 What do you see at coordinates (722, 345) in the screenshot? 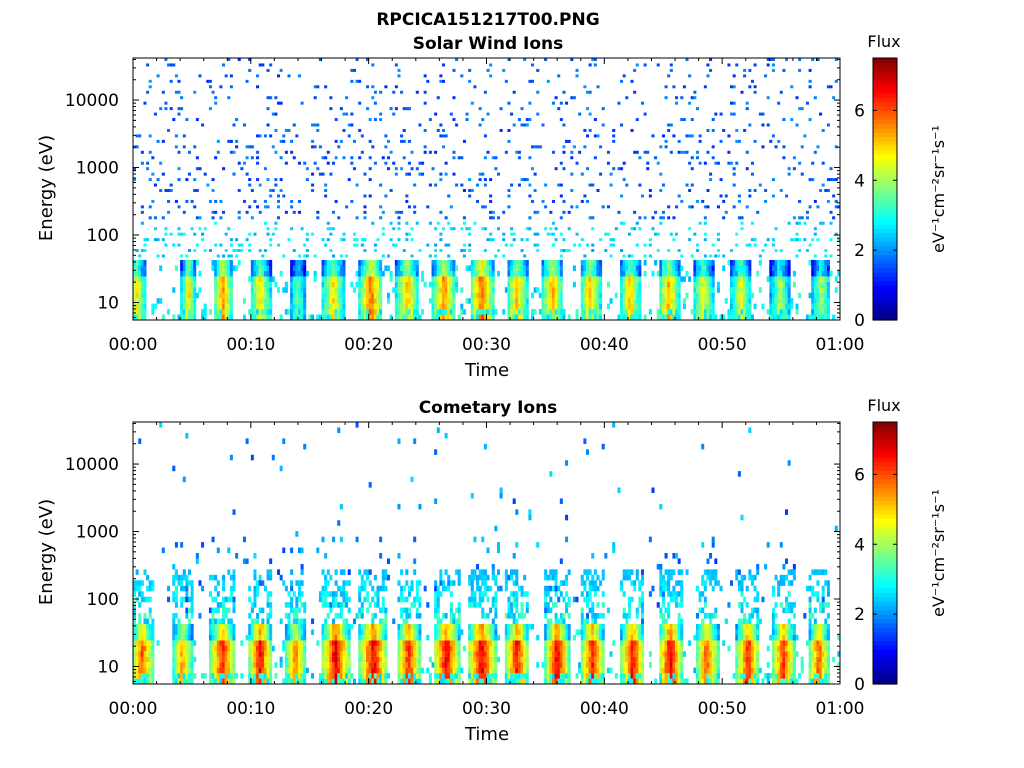
I see `x-tick-label: 00:50` at bounding box center [722, 345].